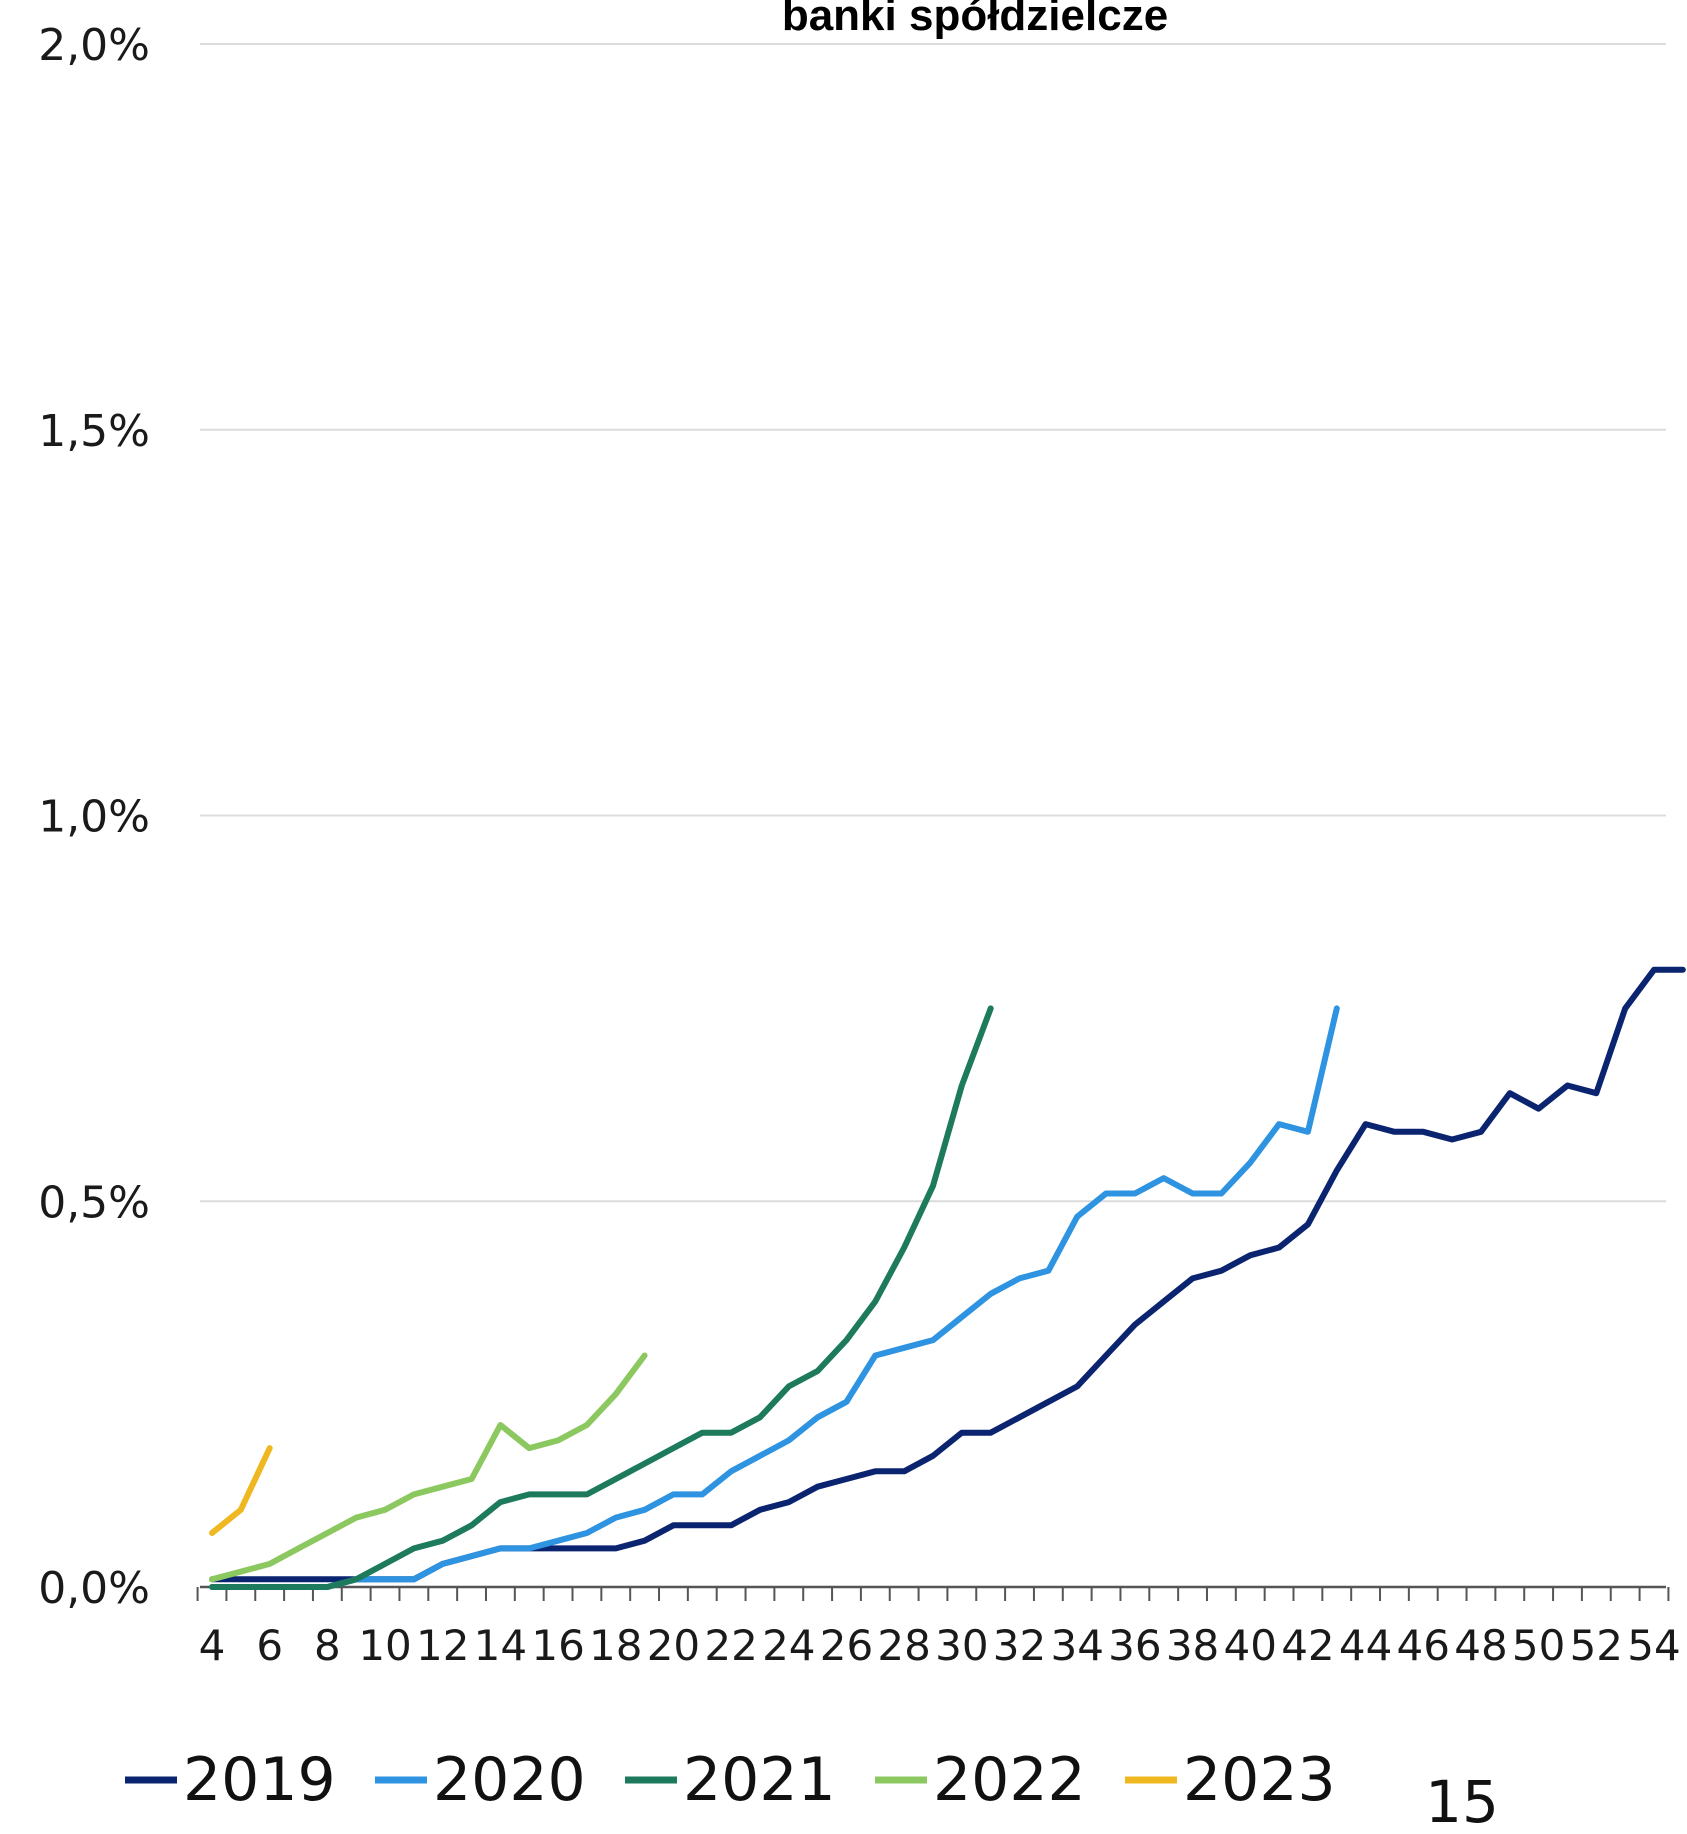 The height and width of the screenshot is (1834, 1687). What do you see at coordinates (241, 1490) in the screenshot?
I see `series-line-2023` at bounding box center [241, 1490].